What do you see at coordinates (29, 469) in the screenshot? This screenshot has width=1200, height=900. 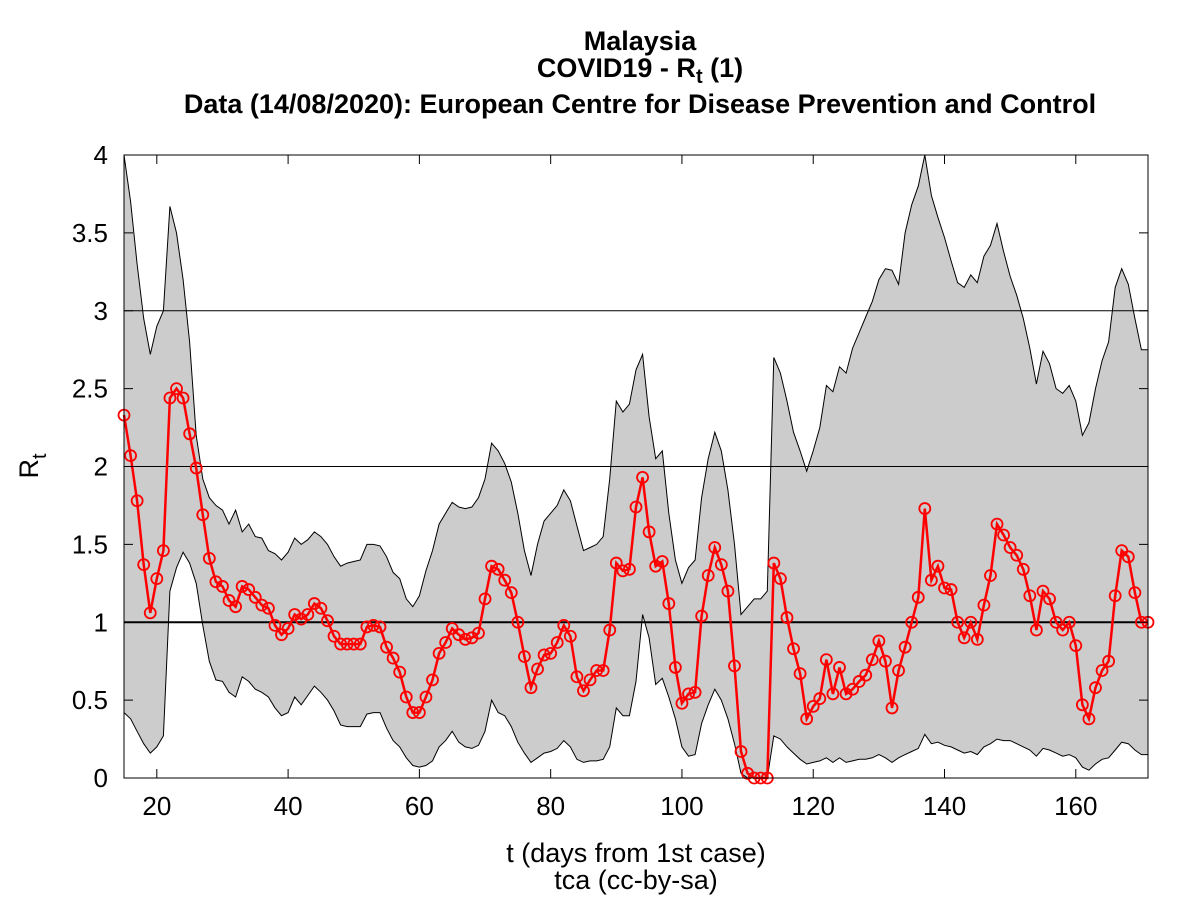 I see `y-axis-label-main: R` at bounding box center [29, 469].